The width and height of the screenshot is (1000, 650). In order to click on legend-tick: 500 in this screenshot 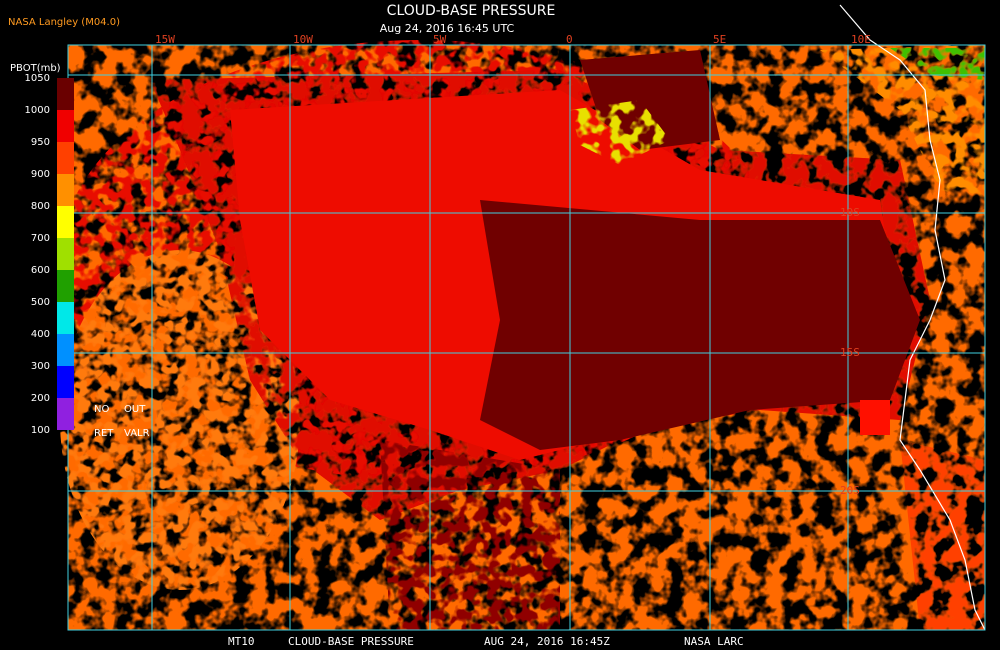, I will do `click(40, 302)`.